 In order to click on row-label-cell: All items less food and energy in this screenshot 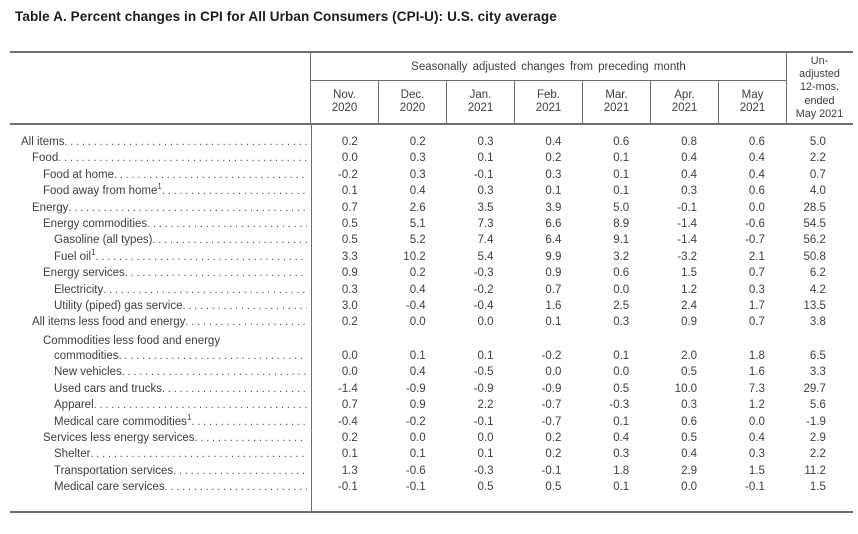, I will do `click(160, 322)`.